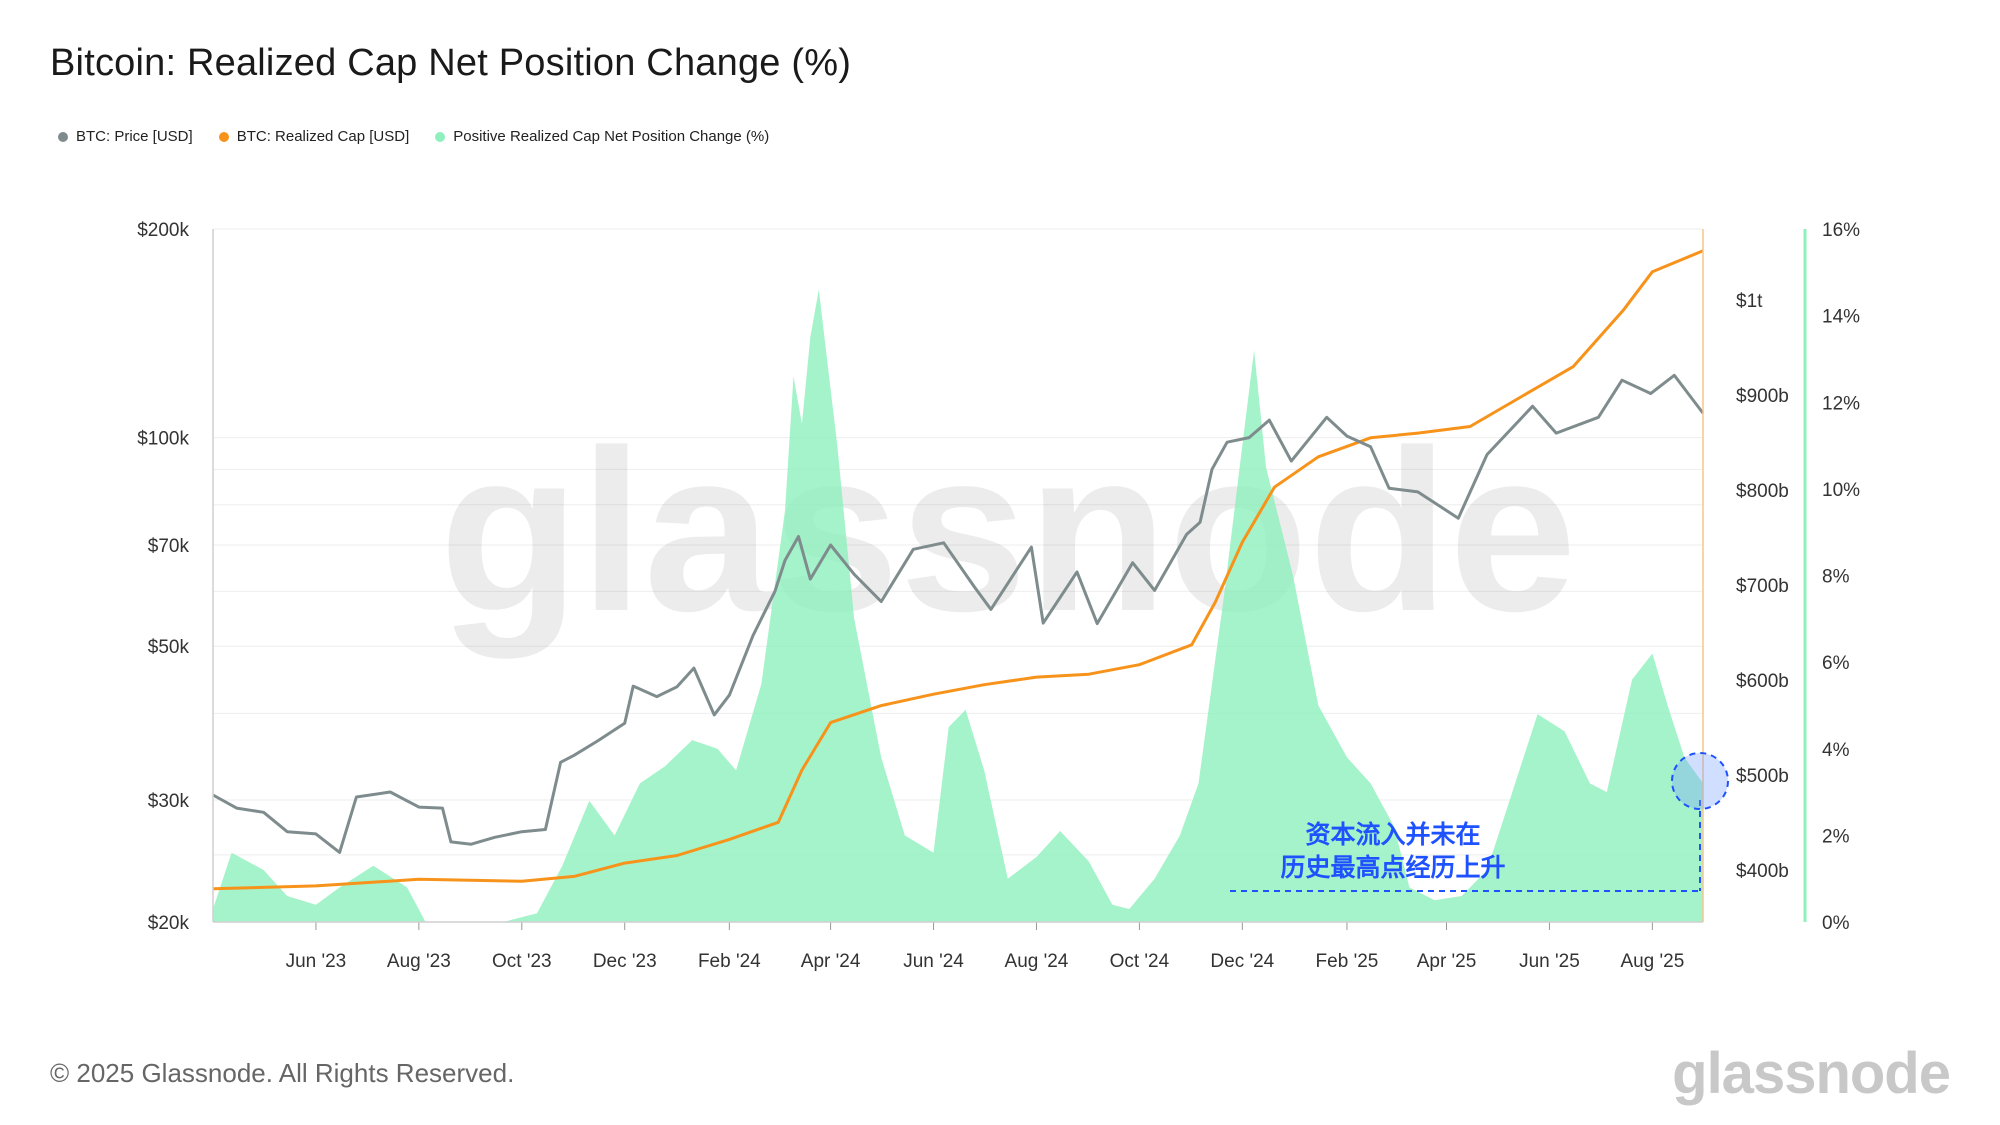 The image size is (2000, 1125). I want to click on legend-item-realized-cap: BTC: Realized Cap [USD], so click(314, 136).